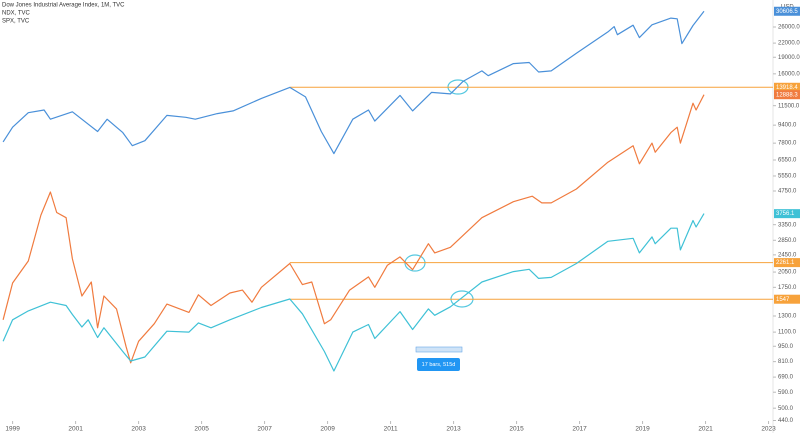  Describe the element at coordinates (16, 22) in the screenshot. I see `legend-entry: SPX, TVC` at that location.